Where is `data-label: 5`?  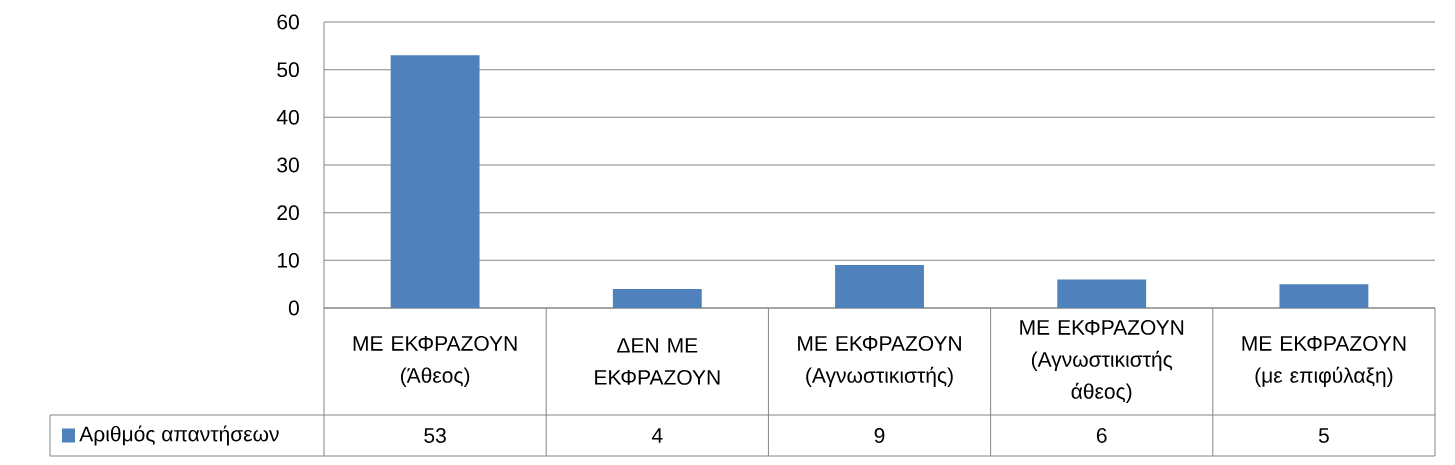
data-label: 5 is located at coordinates (1323, 435).